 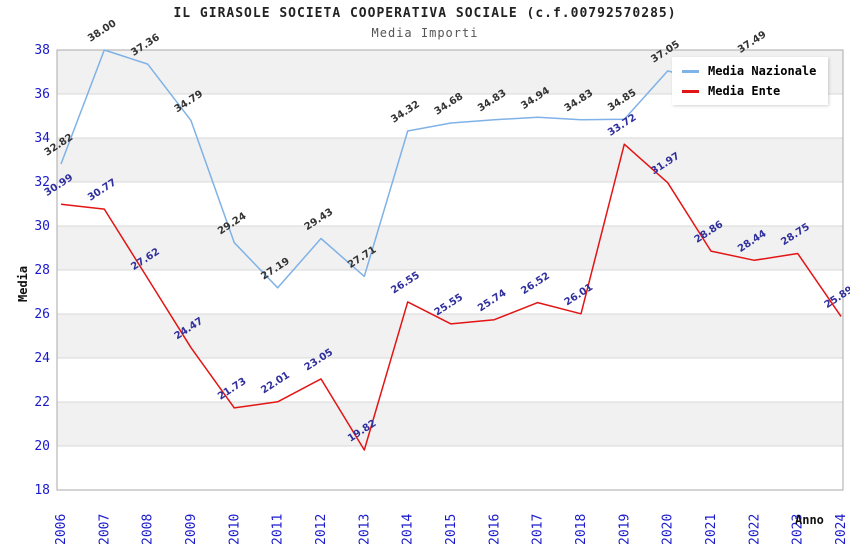 I want to click on x-tick-label: 2007, so click(x=104, y=529).